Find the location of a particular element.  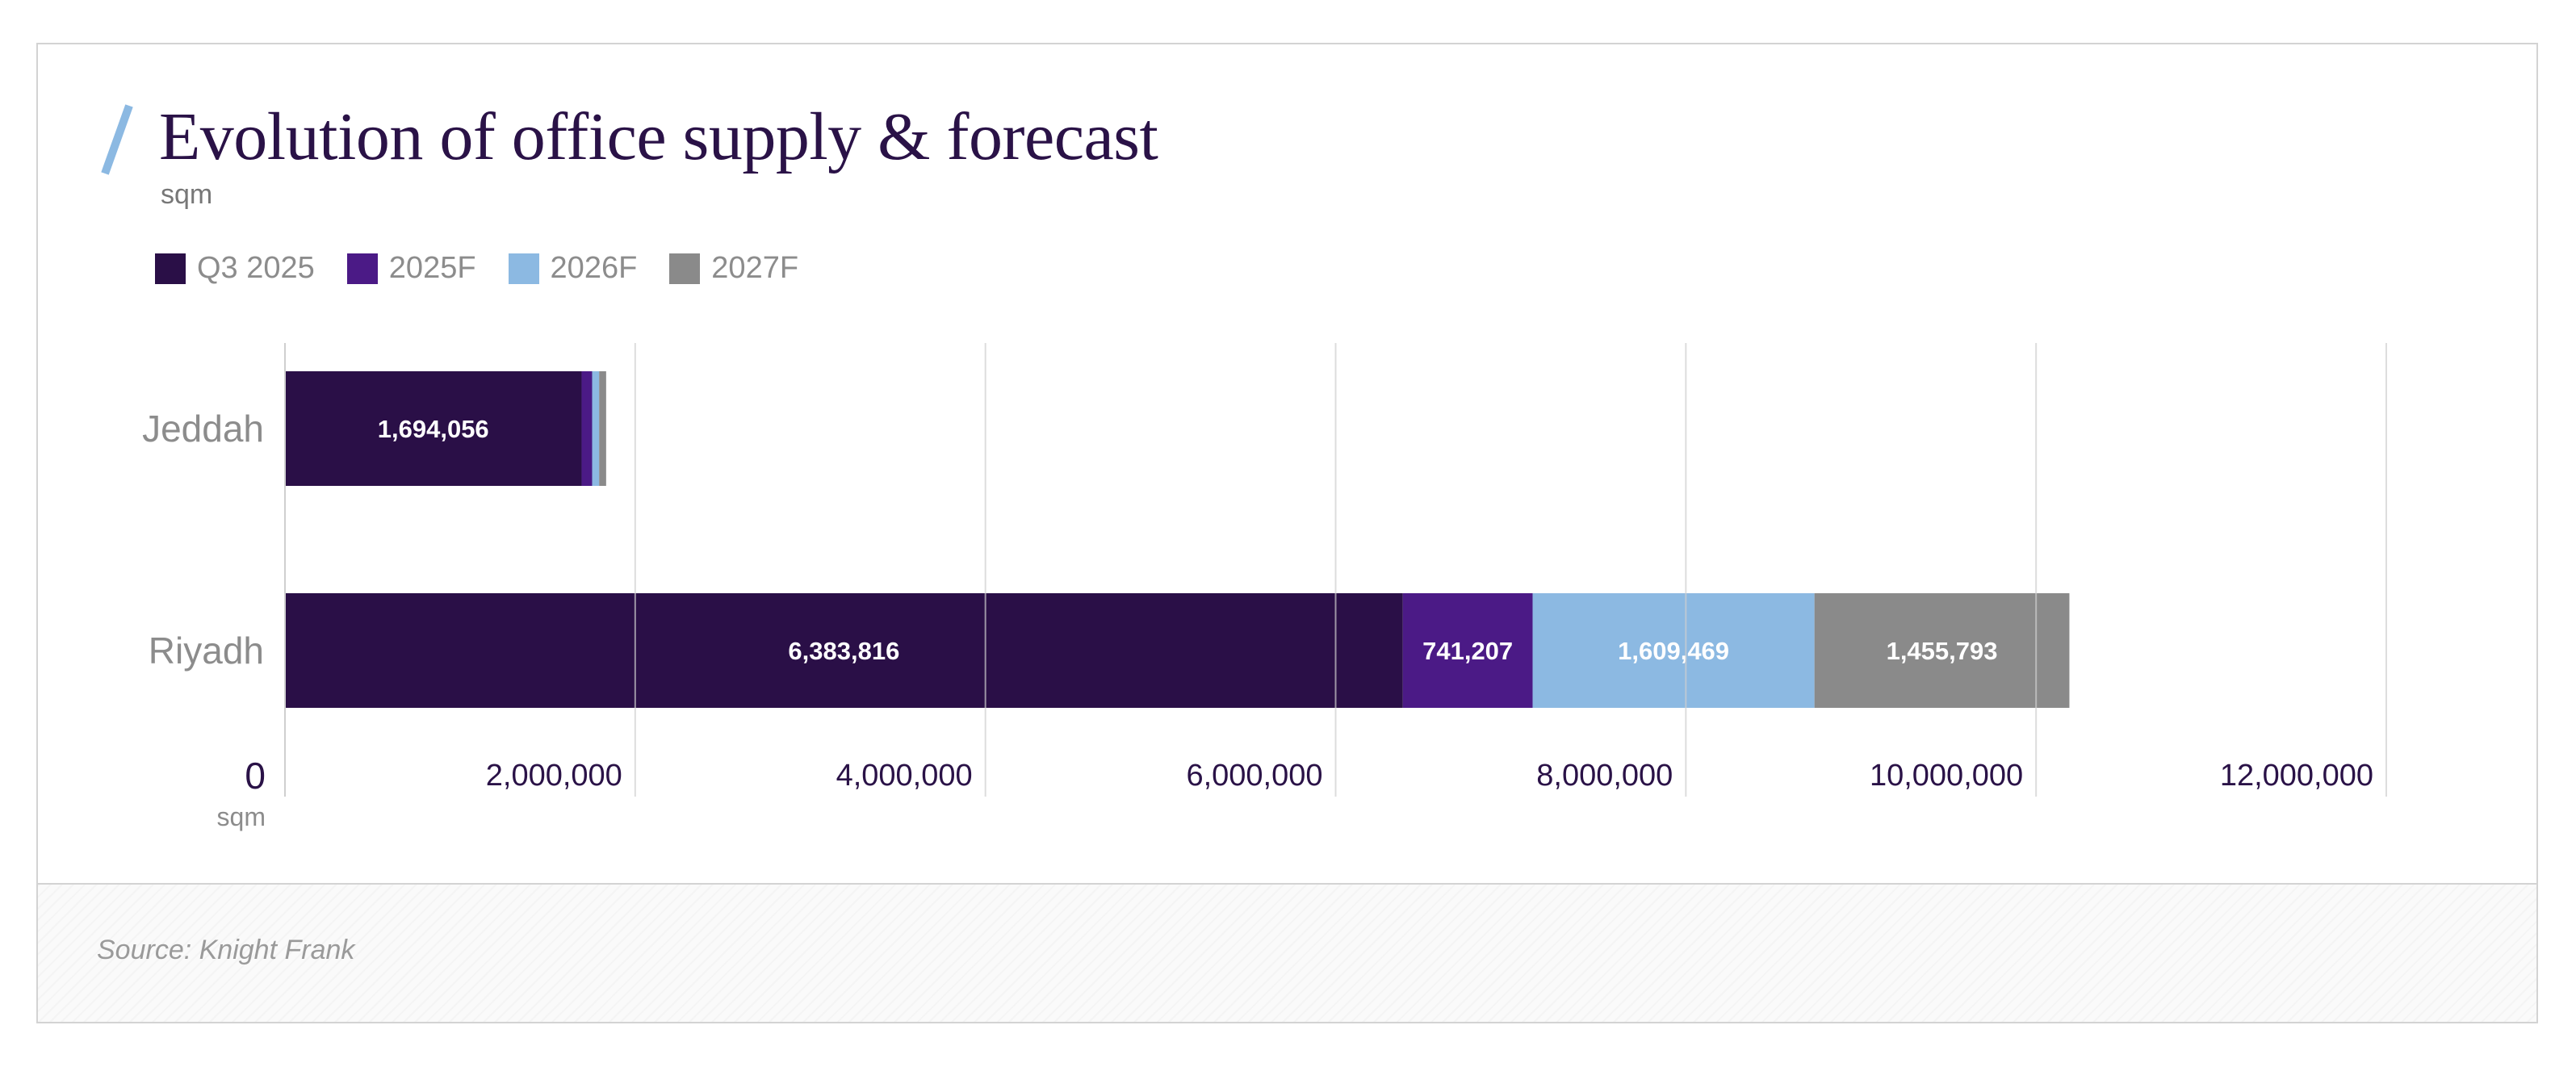

chart-title: Evolution of office supply & forecast is located at coordinates (658, 136).